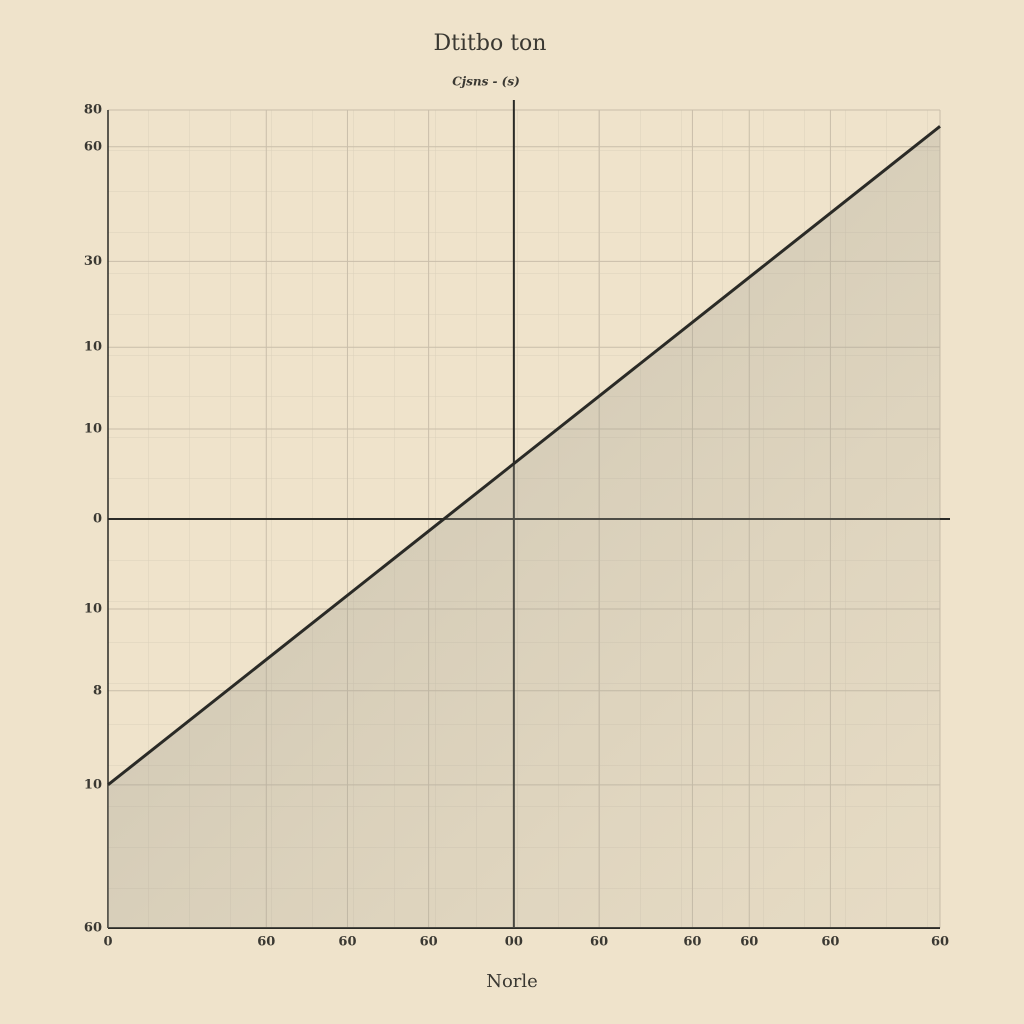 Image resolution: width=1024 pixels, height=1024 pixels. Describe the element at coordinates (93, 110) in the screenshot. I see `y-tick-label: 80` at that location.